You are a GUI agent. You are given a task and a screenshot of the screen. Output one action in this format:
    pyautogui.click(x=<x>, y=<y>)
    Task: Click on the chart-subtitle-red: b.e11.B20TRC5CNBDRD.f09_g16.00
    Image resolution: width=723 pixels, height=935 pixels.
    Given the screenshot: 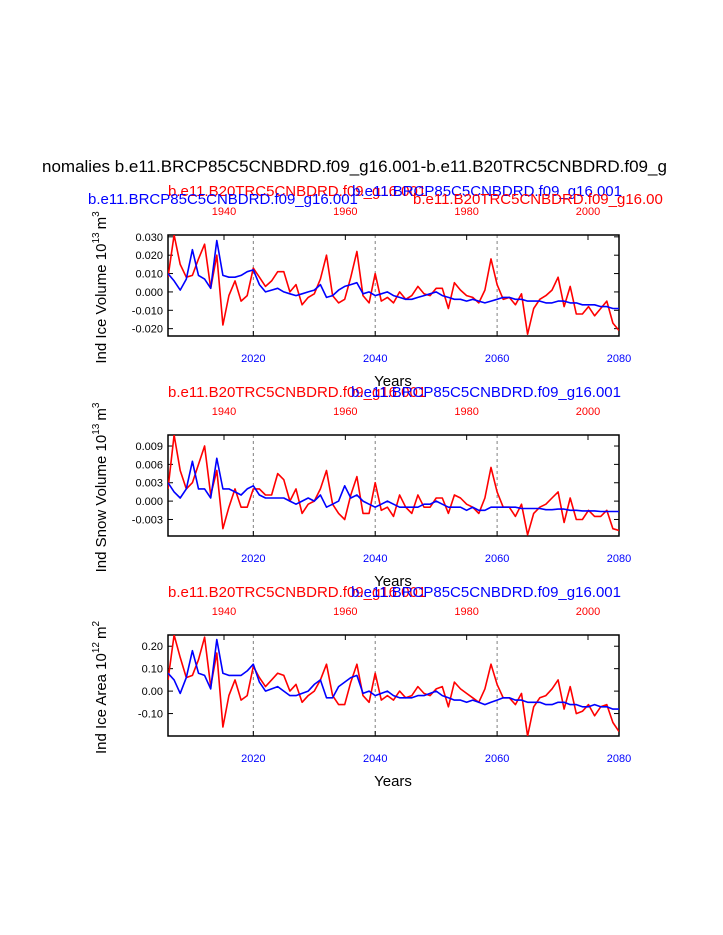 What is the action you would take?
    pyautogui.click(x=538, y=199)
    